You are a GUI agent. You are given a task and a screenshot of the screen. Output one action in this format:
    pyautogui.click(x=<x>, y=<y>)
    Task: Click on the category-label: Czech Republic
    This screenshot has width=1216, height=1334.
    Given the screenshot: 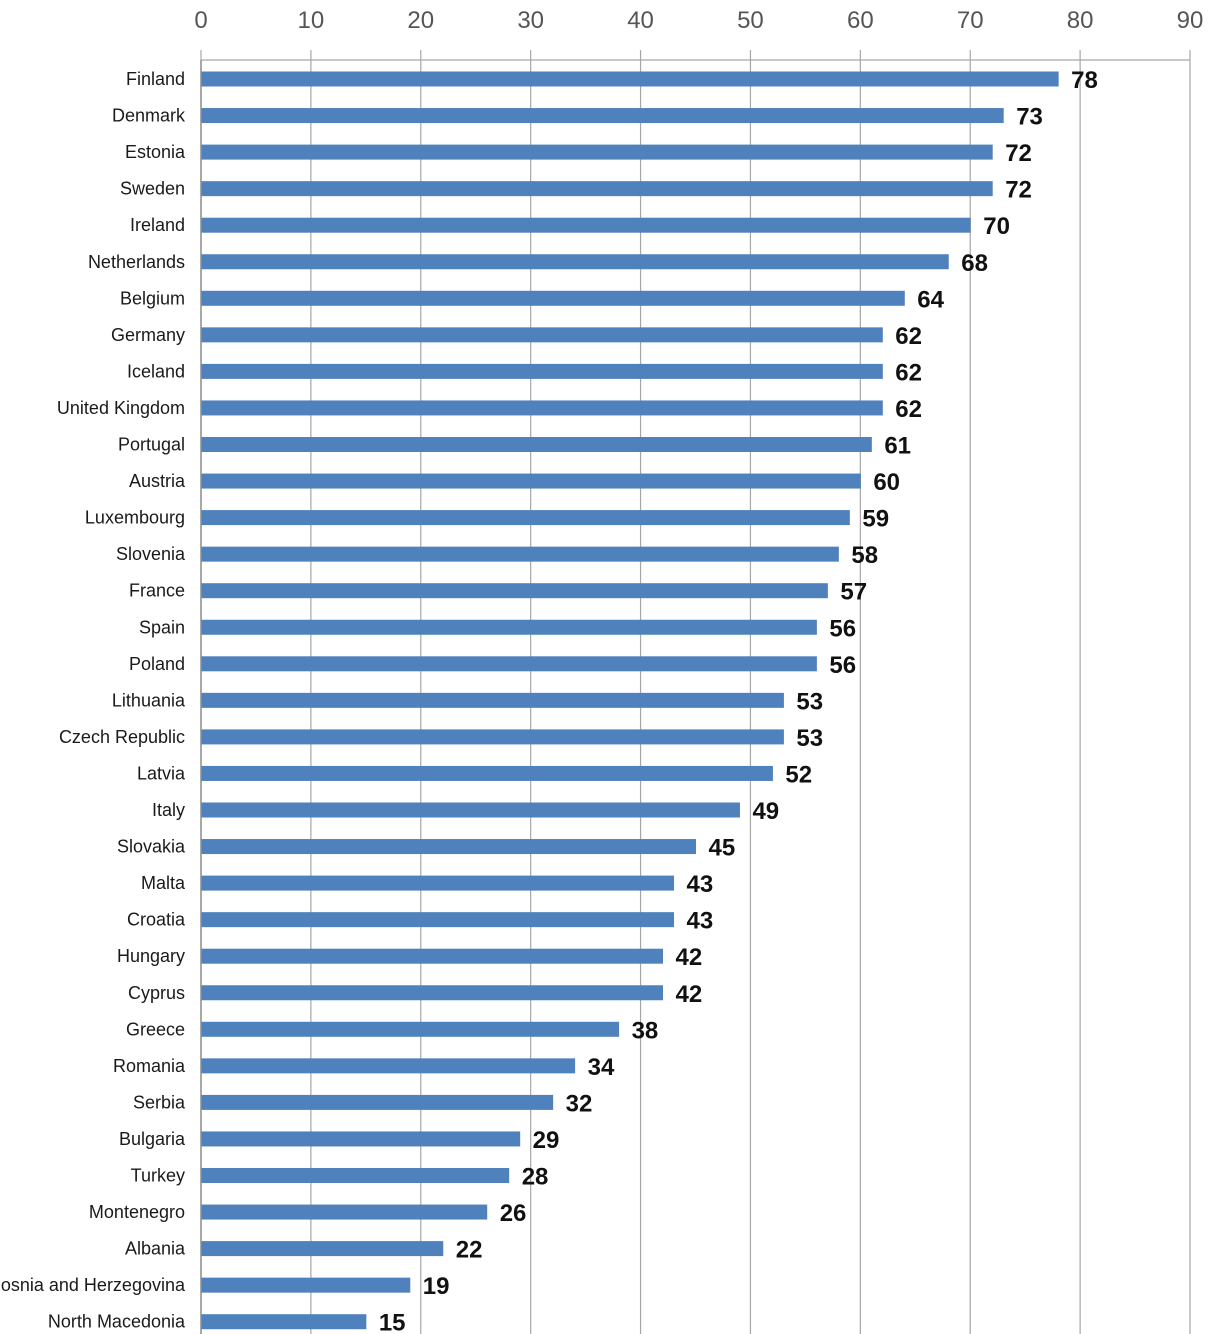 What is the action you would take?
    pyautogui.click(x=122, y=737)
    